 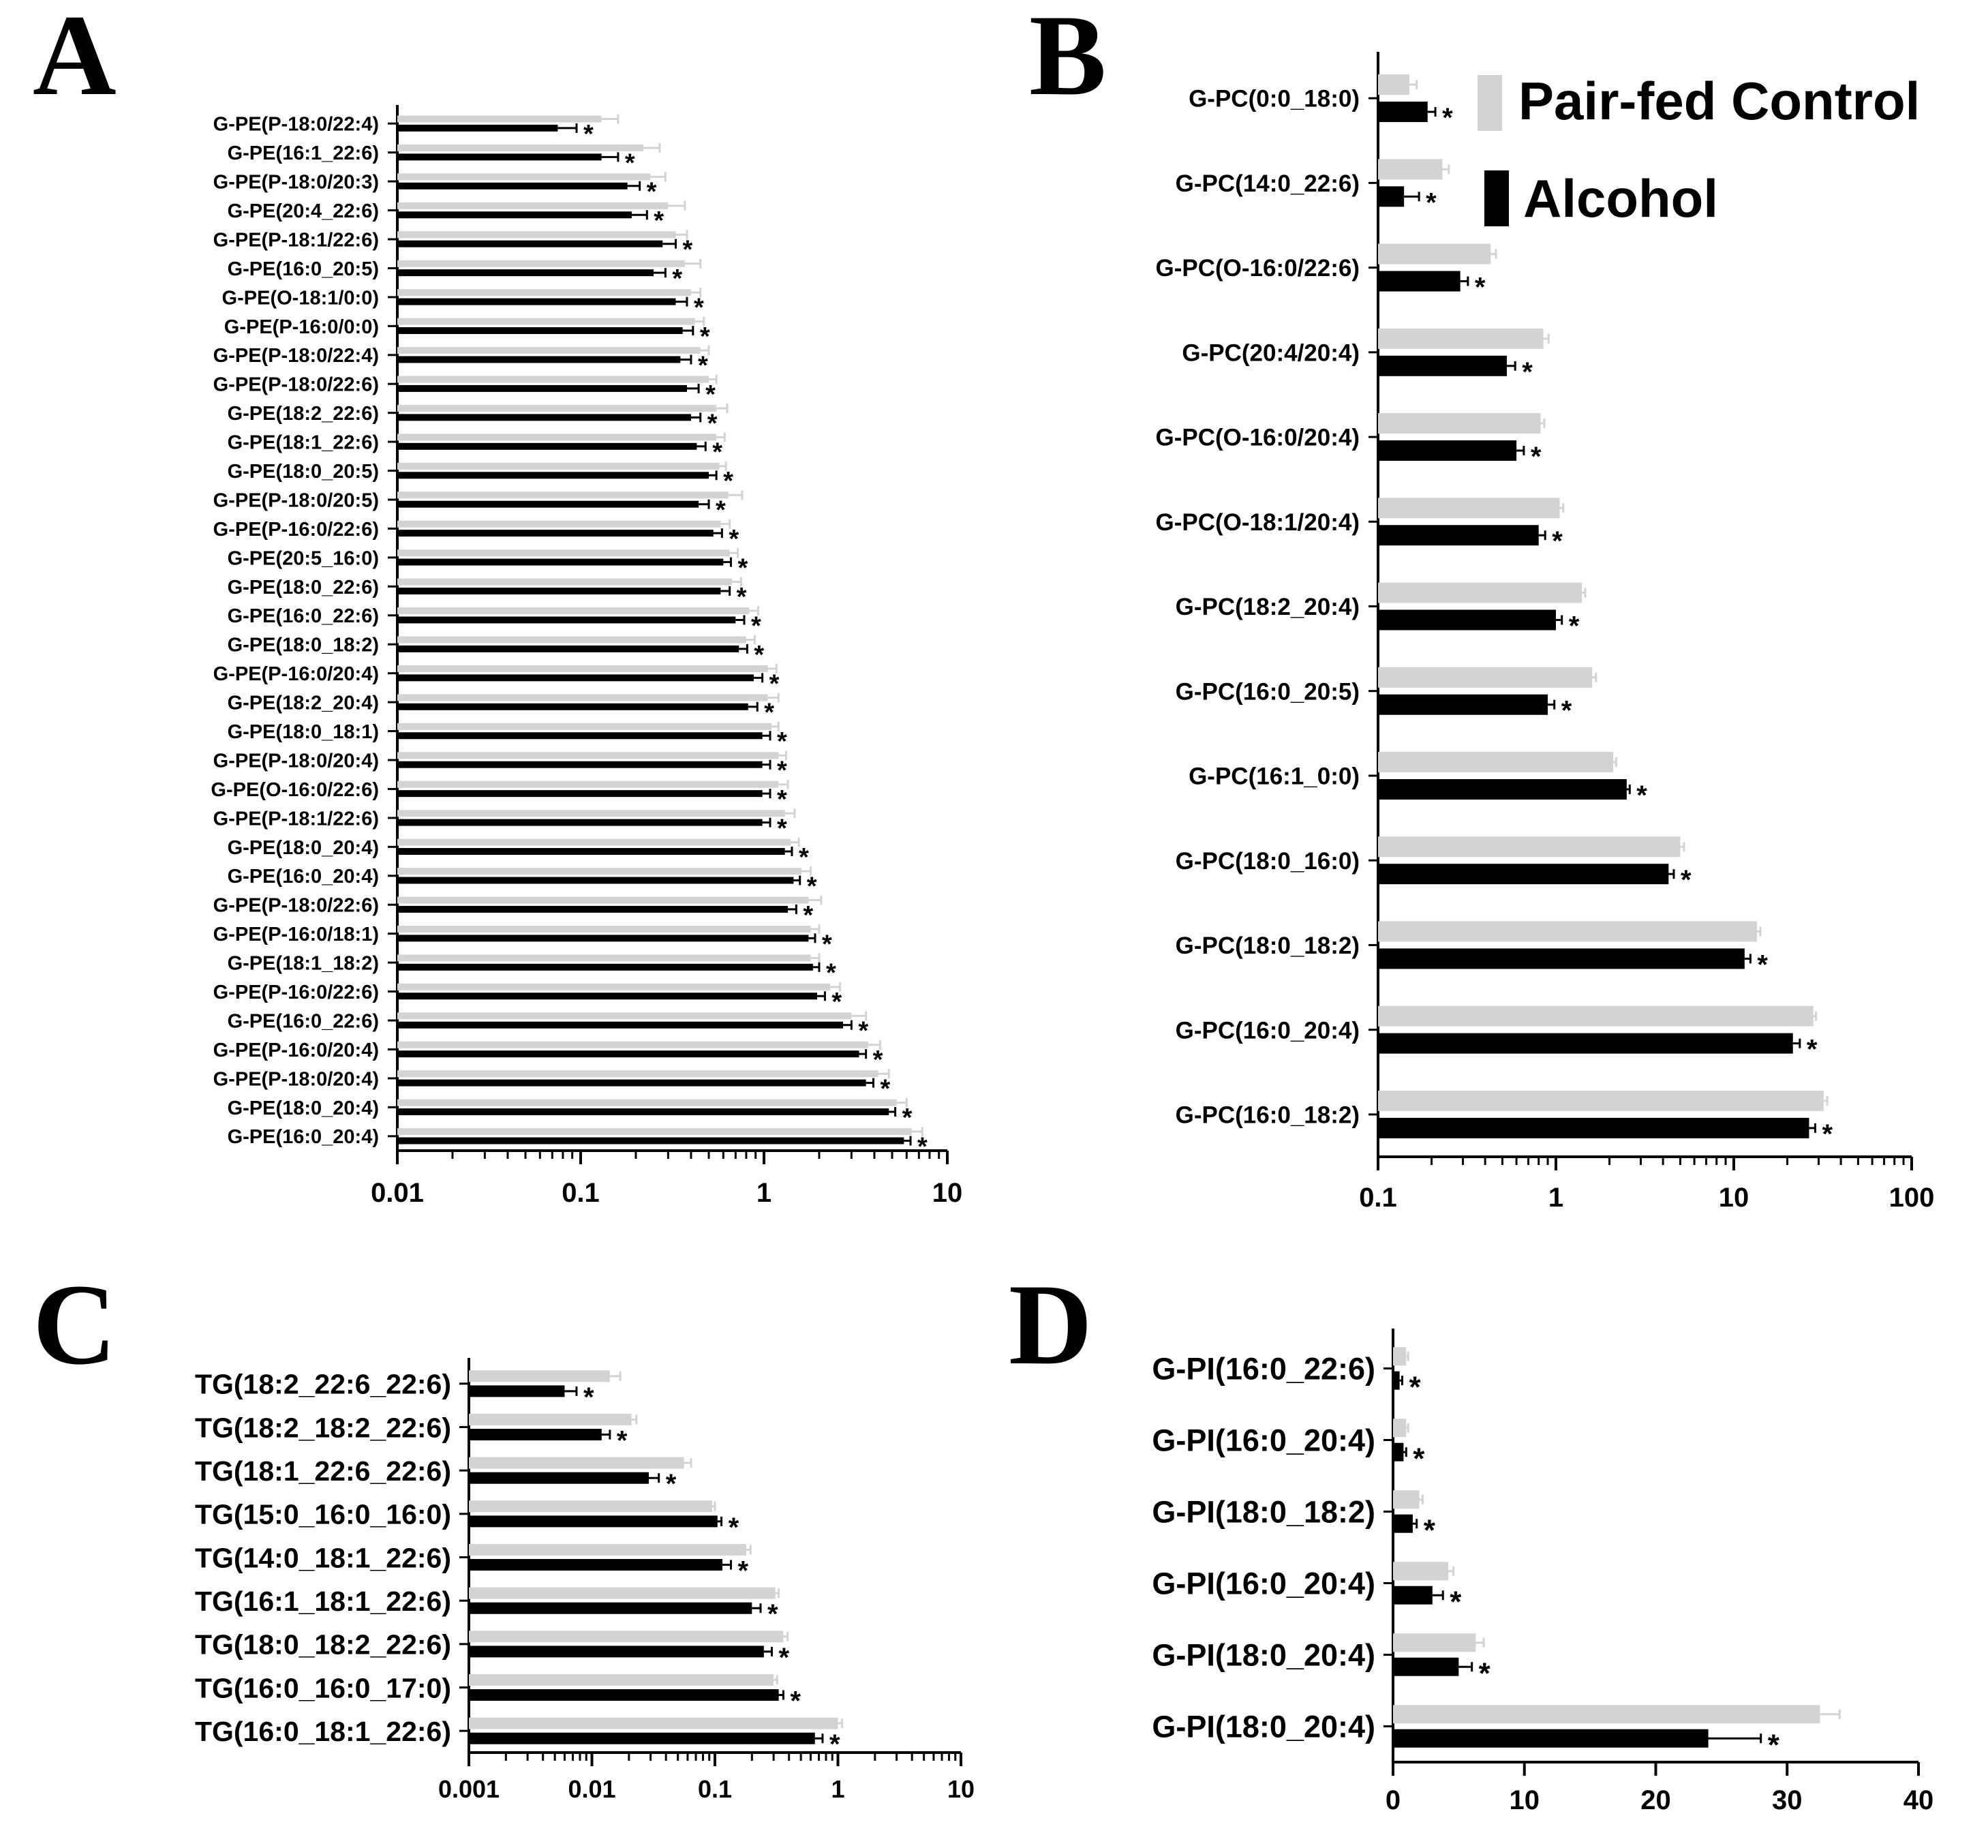 What do you see at coordinates (1268, 1115) in the screenshot?
I see `category-label: G-PC(16:0_18:2)` at bounding box center [1268, 1115].